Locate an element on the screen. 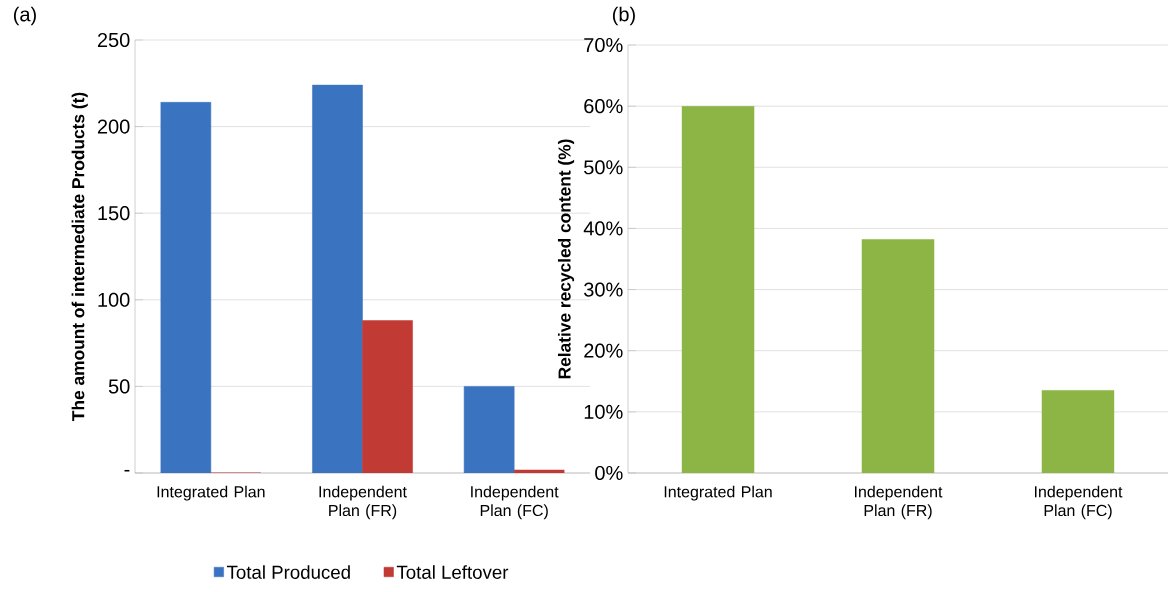 This screenshot has width=1170, height=592. y-tick-label: 10% is located at coordinates (603, 411).